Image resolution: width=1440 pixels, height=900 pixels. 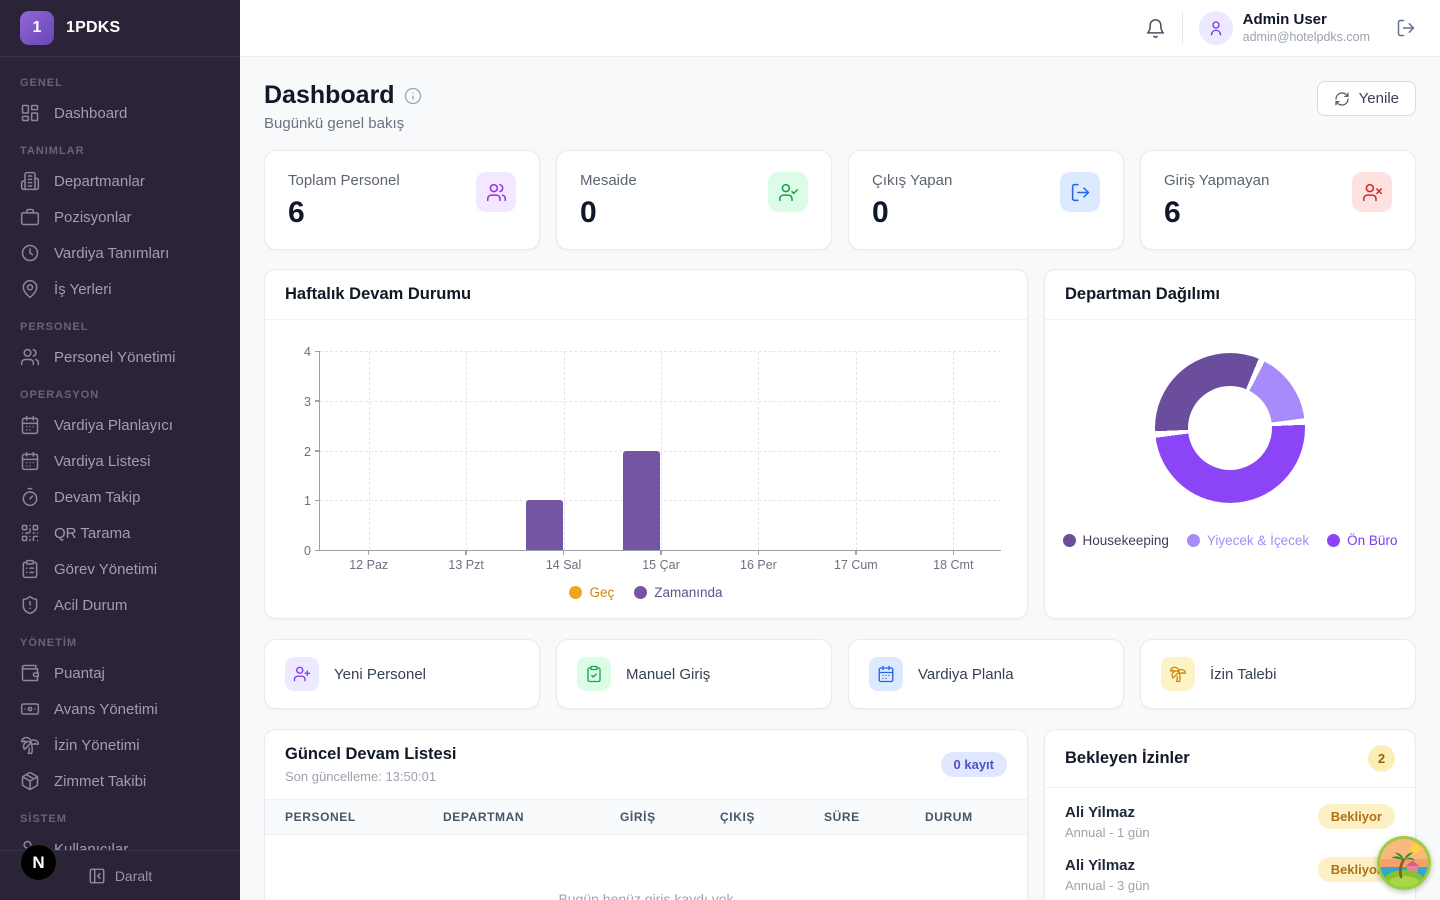 What do you see at coordinates (1125, 540) in the screenshot?
I see `legend-label: Housekeeping` at bounding box center [1125, 540].